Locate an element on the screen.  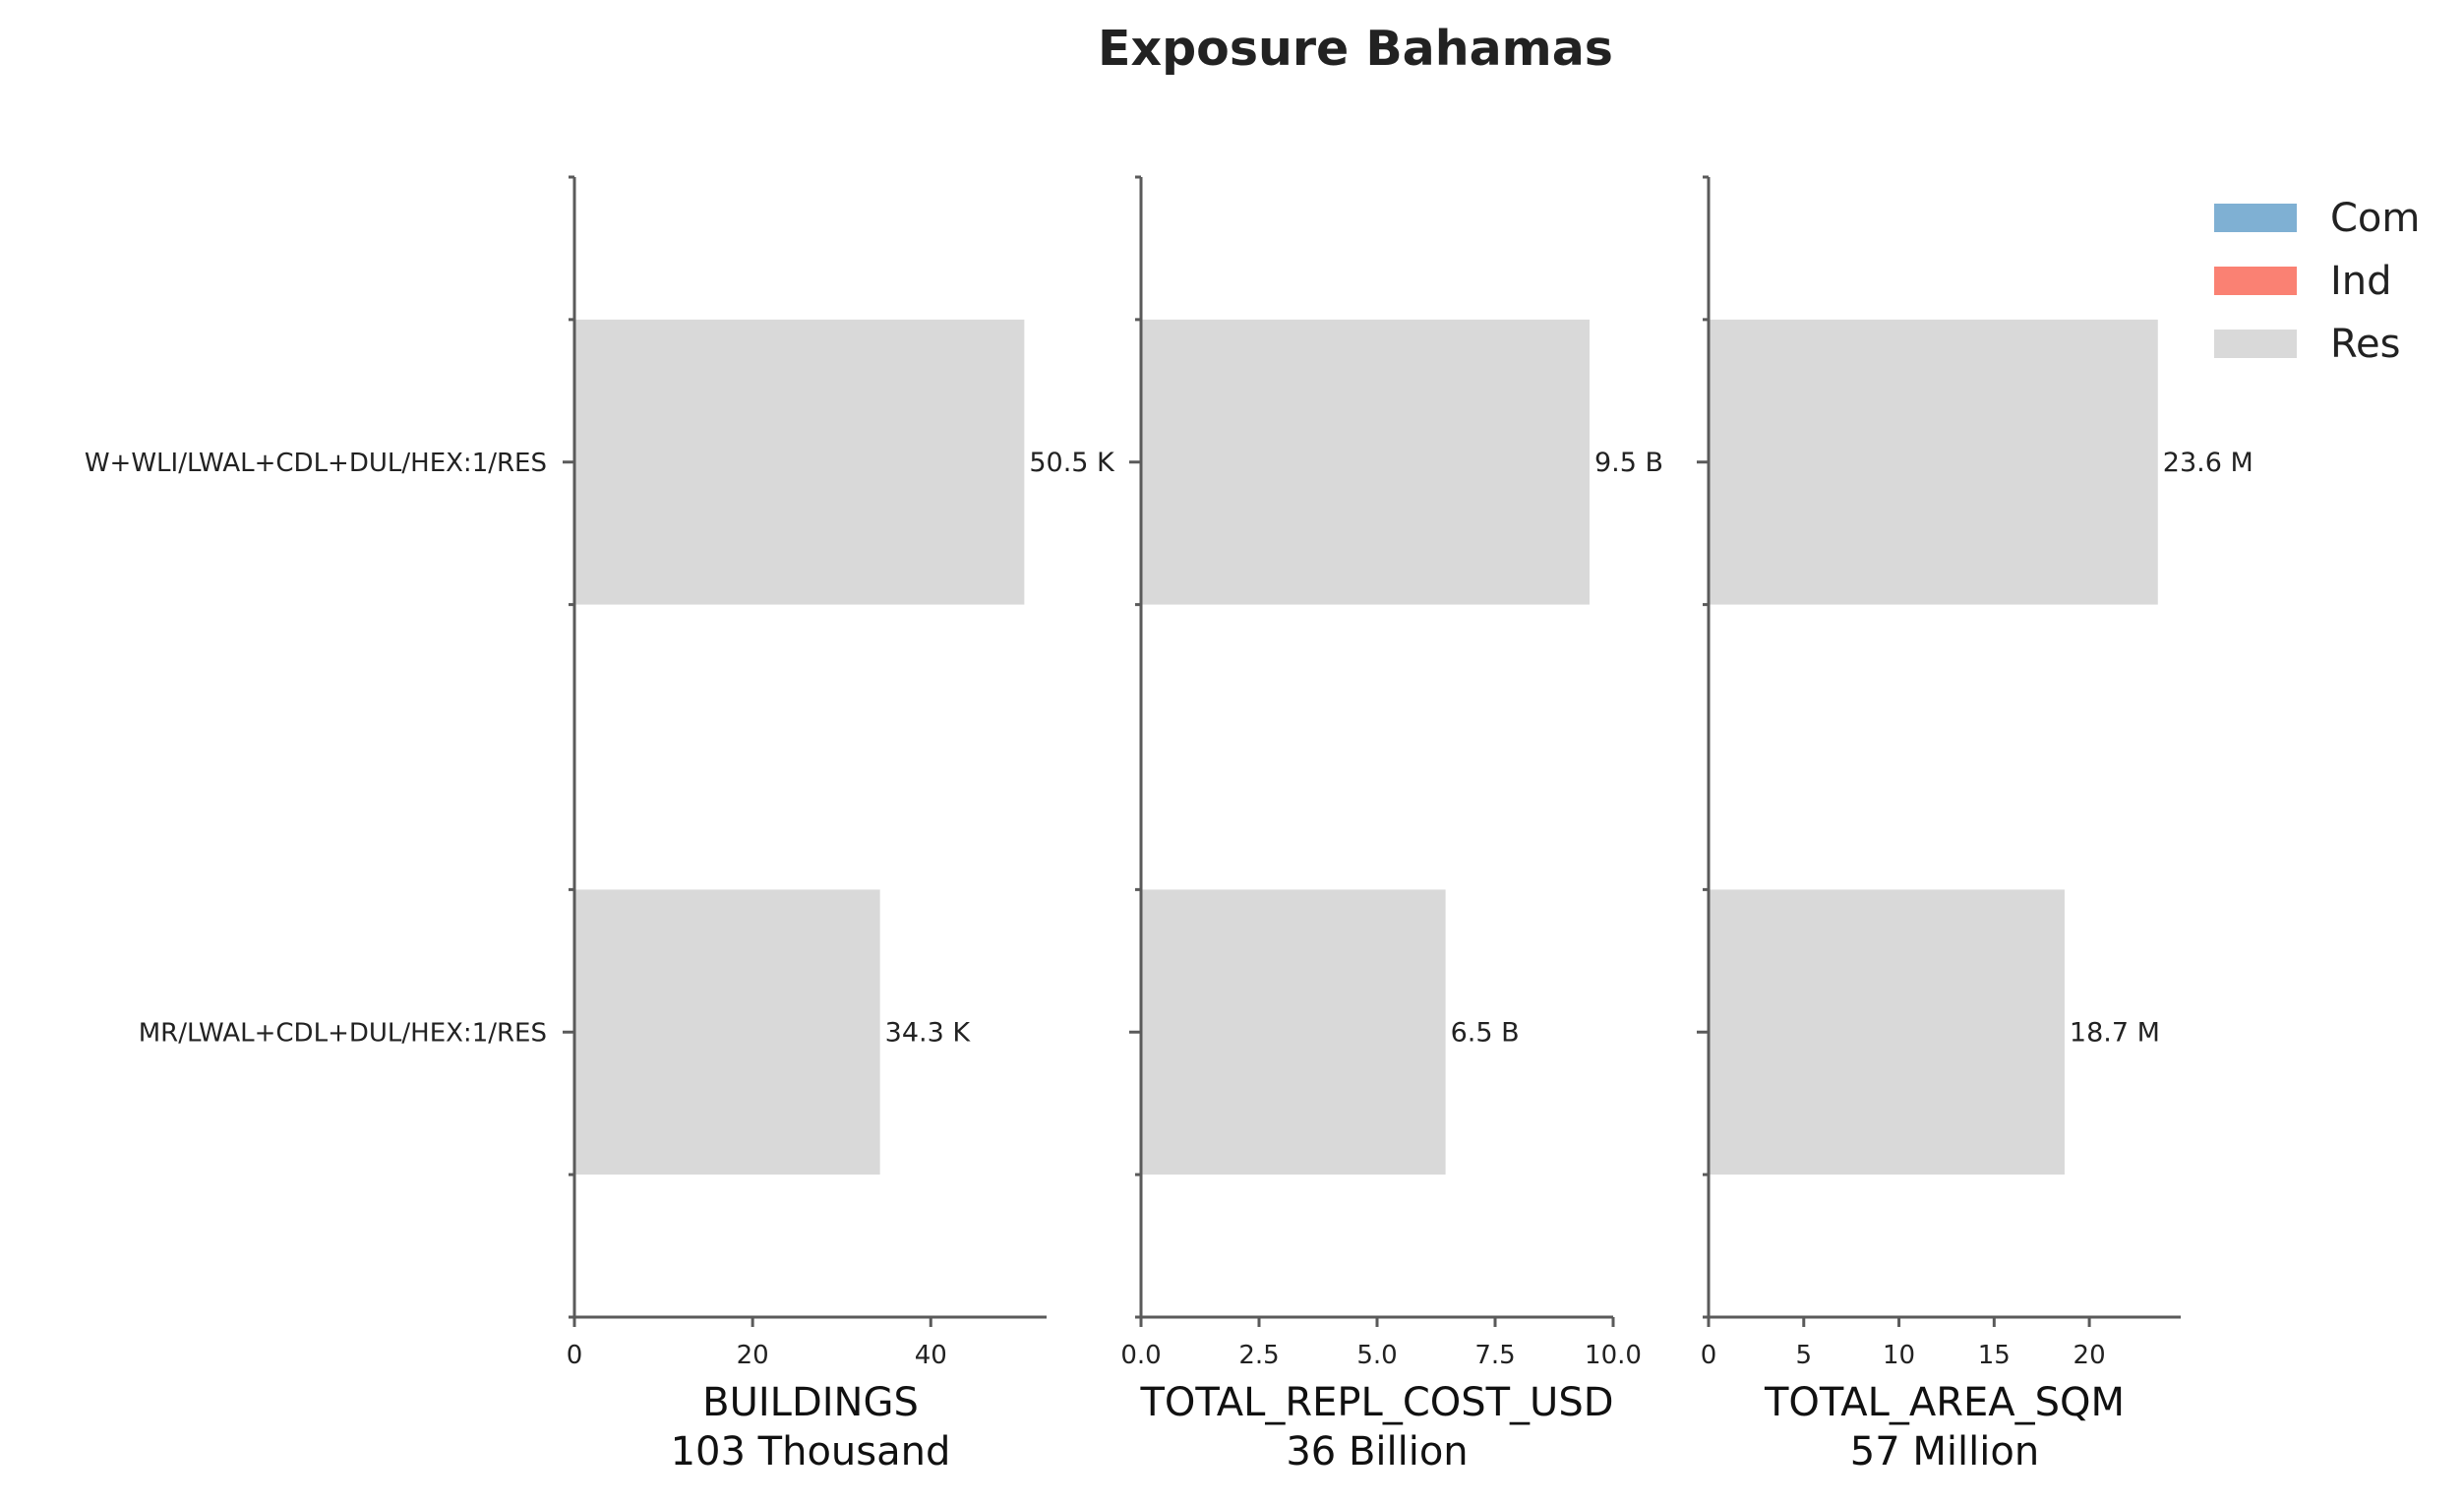
legend-label-res: Res is located at coordinates (2365, 344).